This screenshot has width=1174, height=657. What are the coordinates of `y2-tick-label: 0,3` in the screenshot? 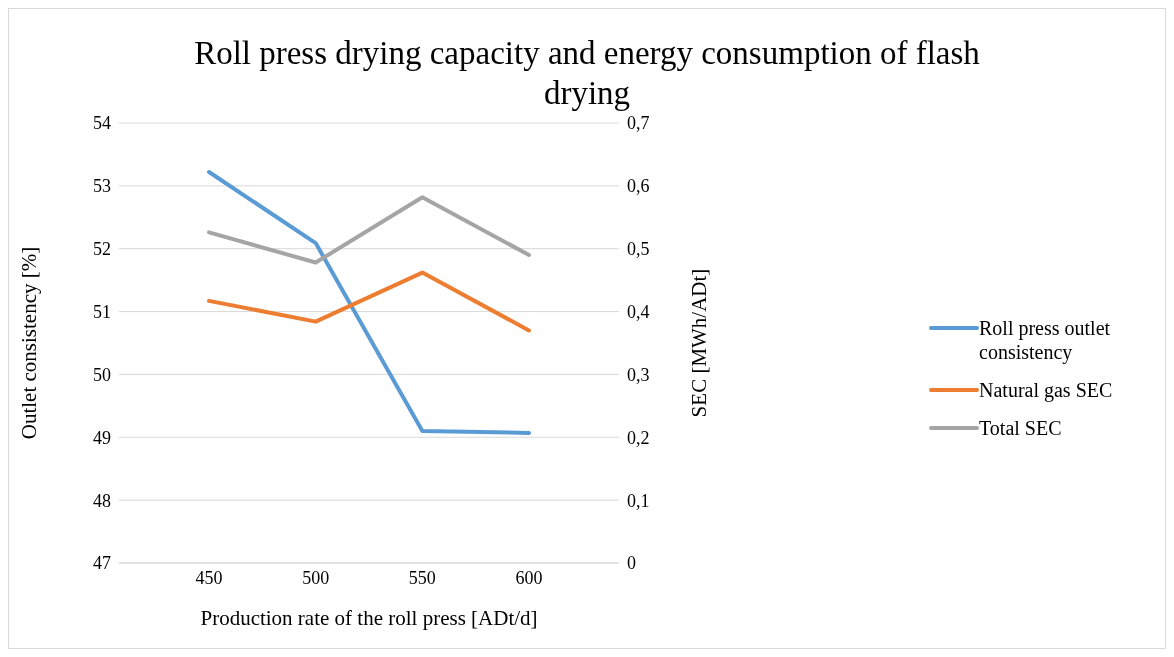 It's located at (638, 374).